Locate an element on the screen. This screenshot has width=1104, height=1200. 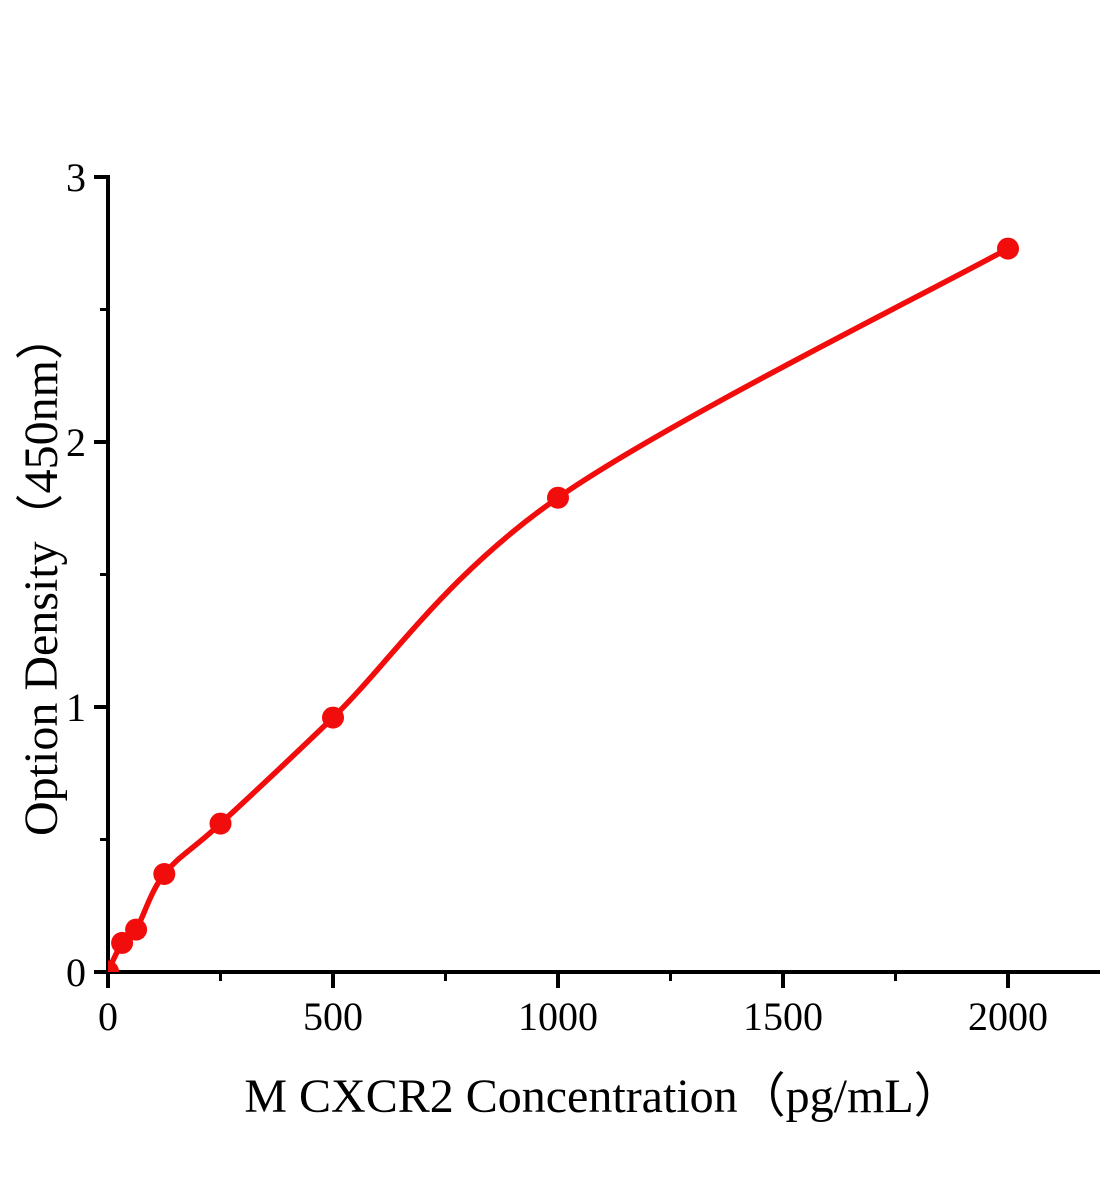
x-tick-label: 0 is located at coordinates (108, 1016).